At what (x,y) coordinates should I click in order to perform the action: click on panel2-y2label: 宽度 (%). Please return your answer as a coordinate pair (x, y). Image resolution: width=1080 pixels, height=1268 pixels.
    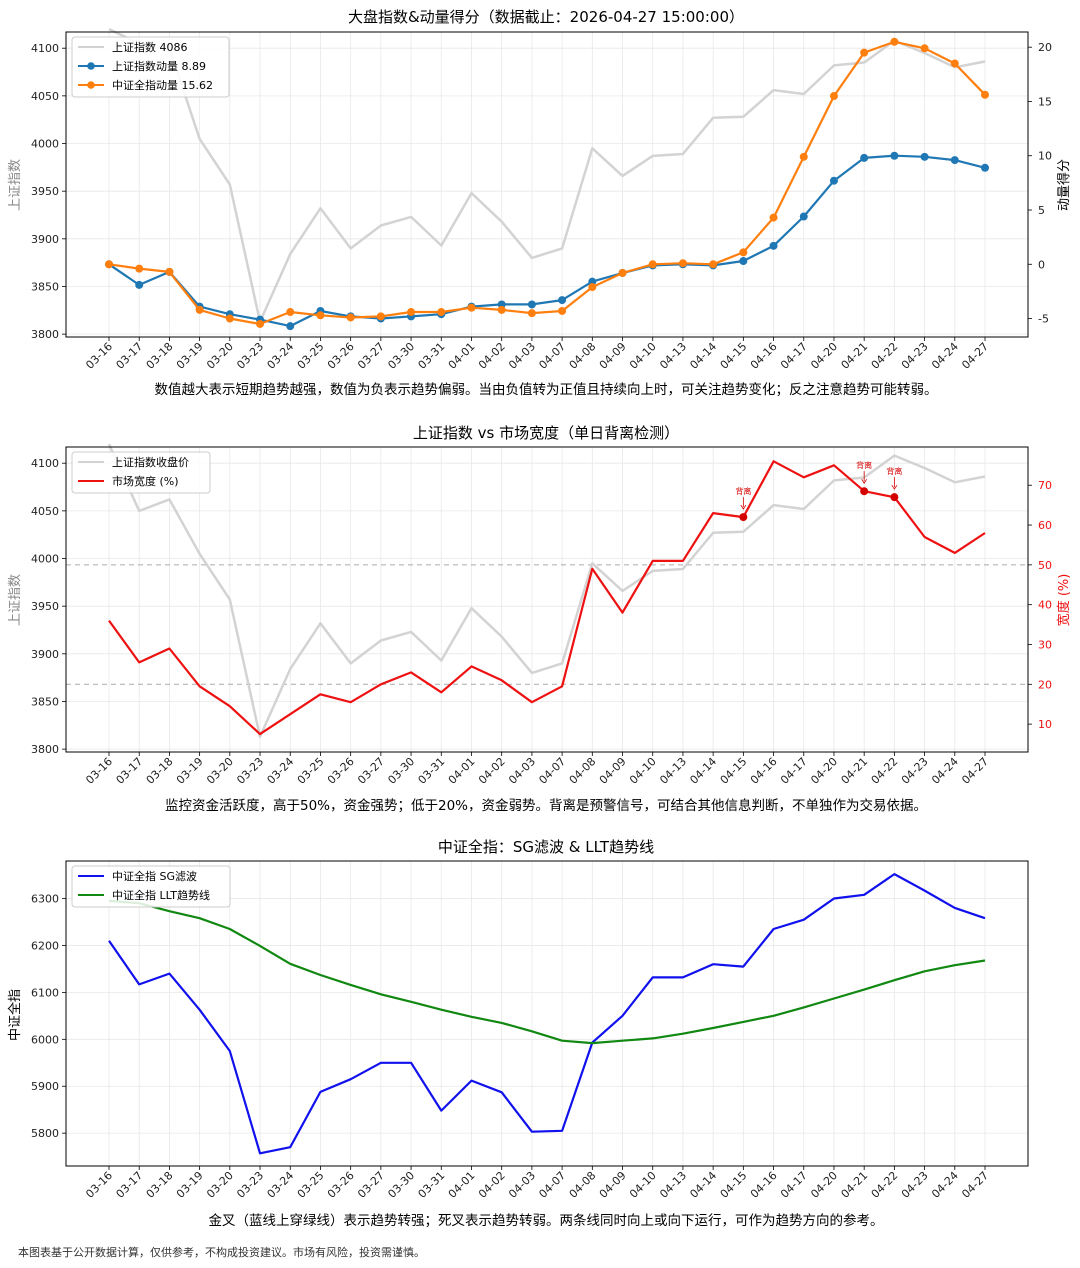
    Looking at the image, I should click on (1064, 600).